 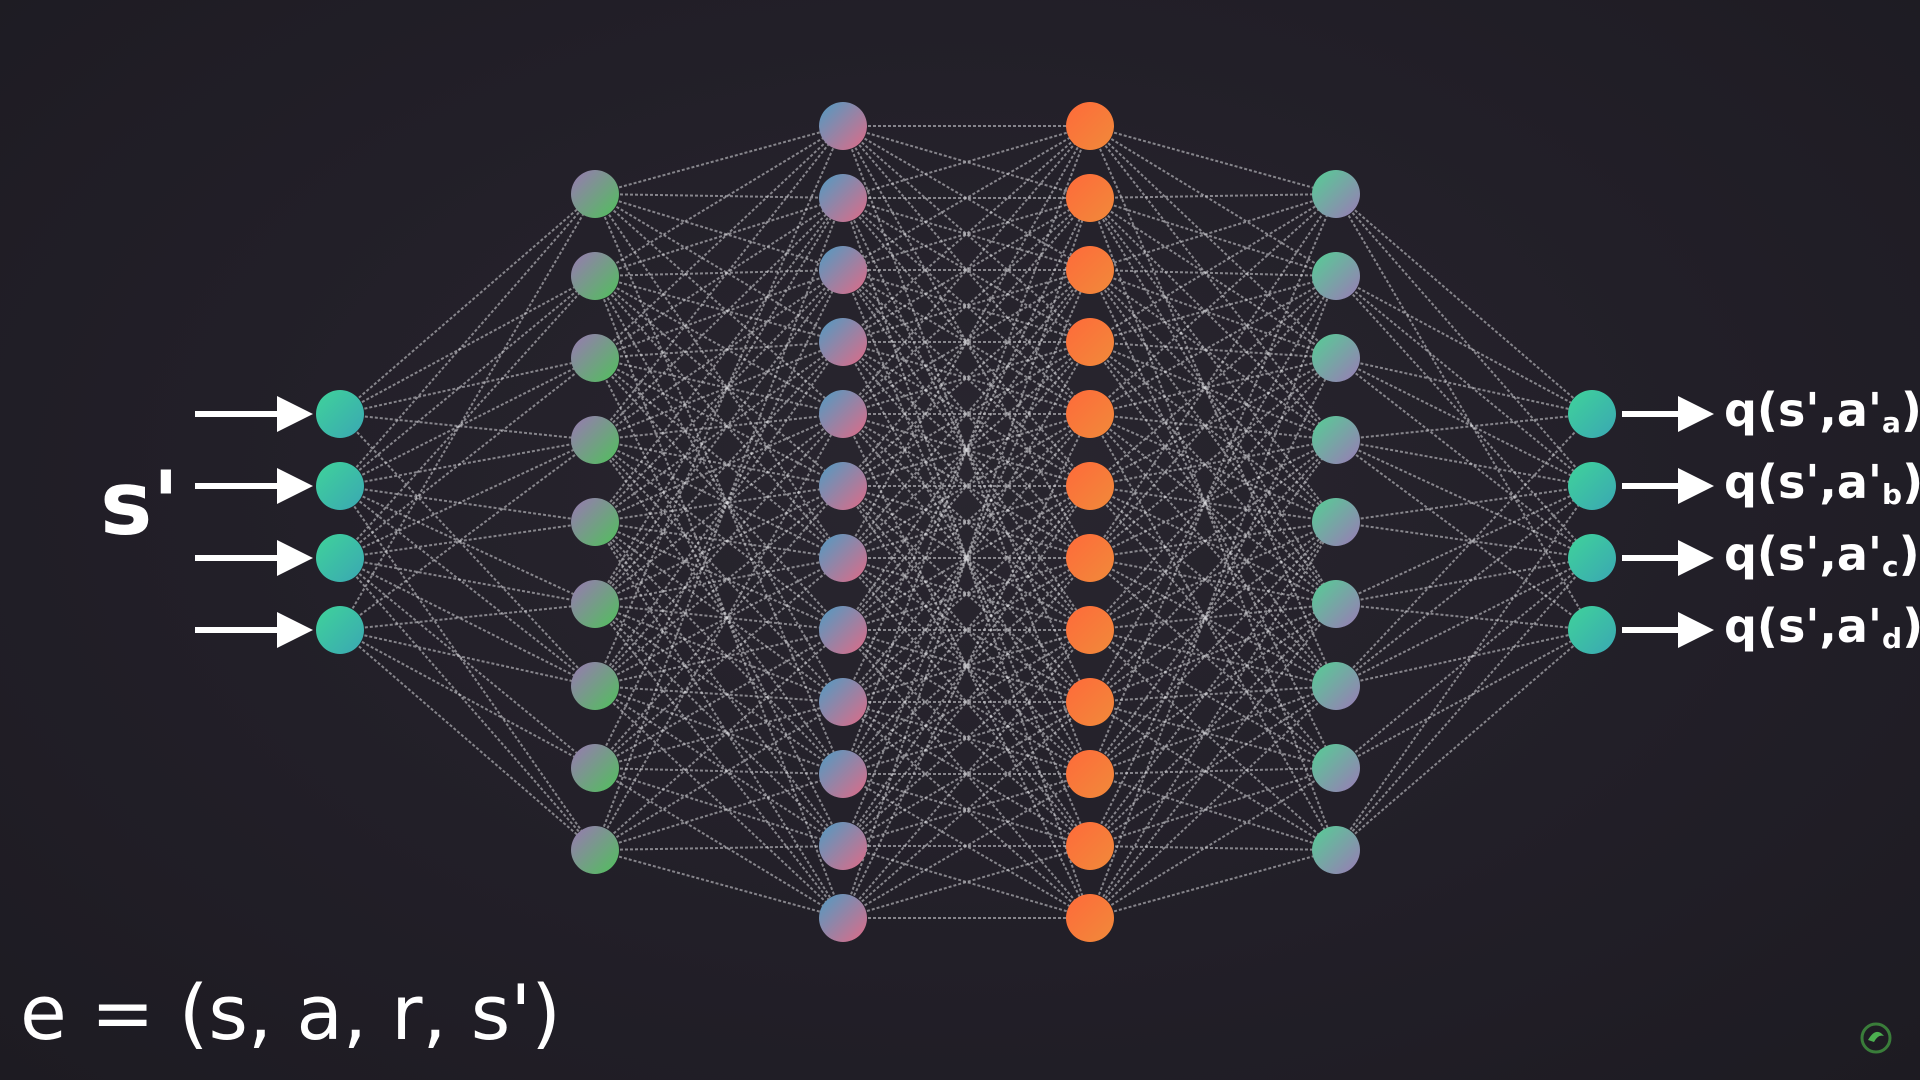 I want to click on output-q-suffix: ), so click(x=1910, y=410).